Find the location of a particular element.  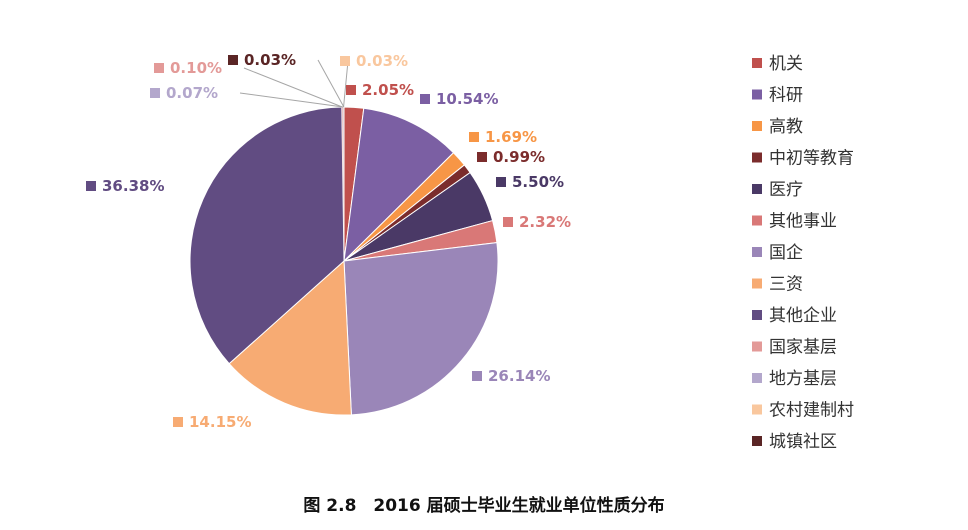

legend-entry-8: 其他企业 is located at coordinates (803, 316).